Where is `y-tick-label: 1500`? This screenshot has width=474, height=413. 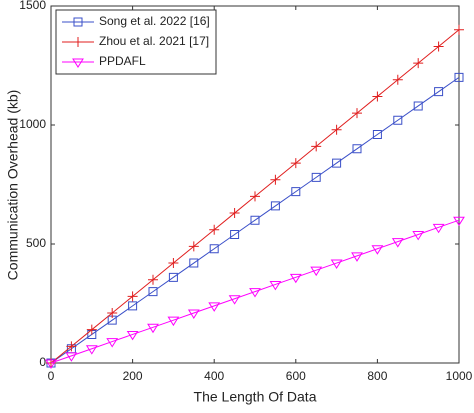 y-tick-label: 1500 is located at coordinates (32, 6).